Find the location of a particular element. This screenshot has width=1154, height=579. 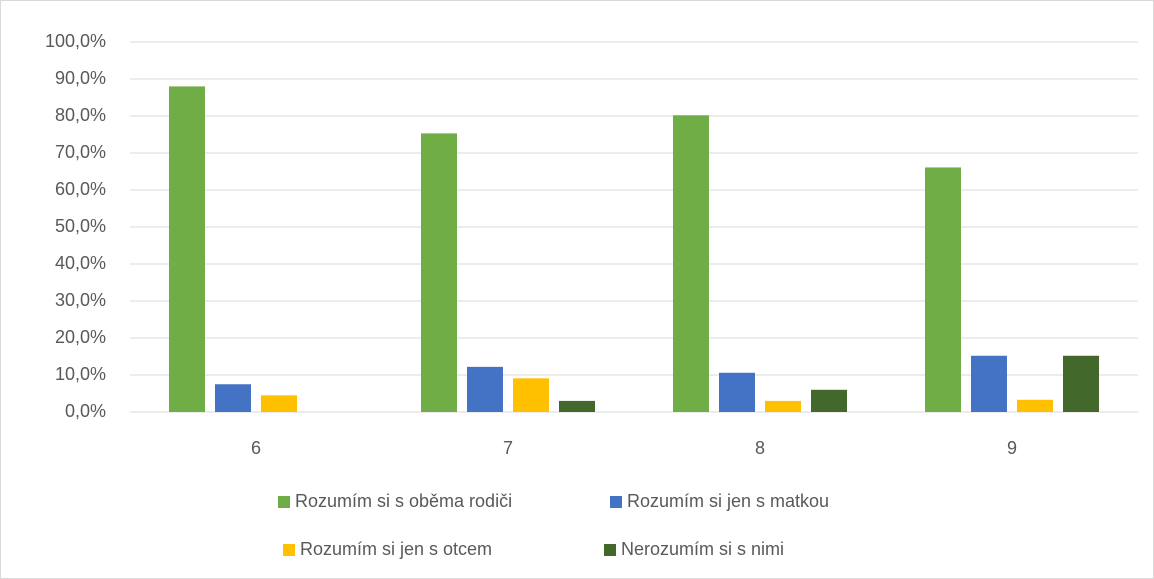

y-tick-label: 90,0% is located at coordinates (80, 78).